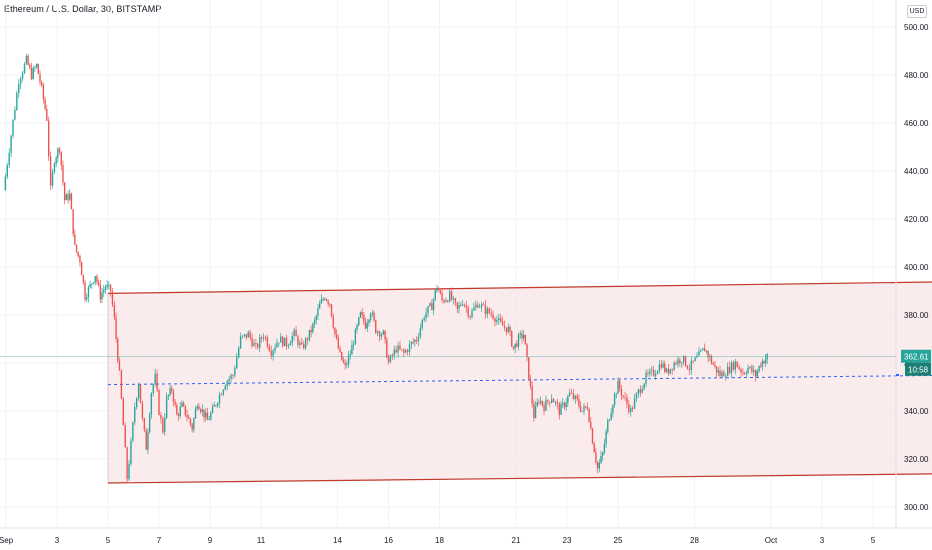 The height and width of the screenshot is (550, 932). Describe the element at coordinates (337, 540) in the screenshot. I see `x-tick-label: 14` at that location.